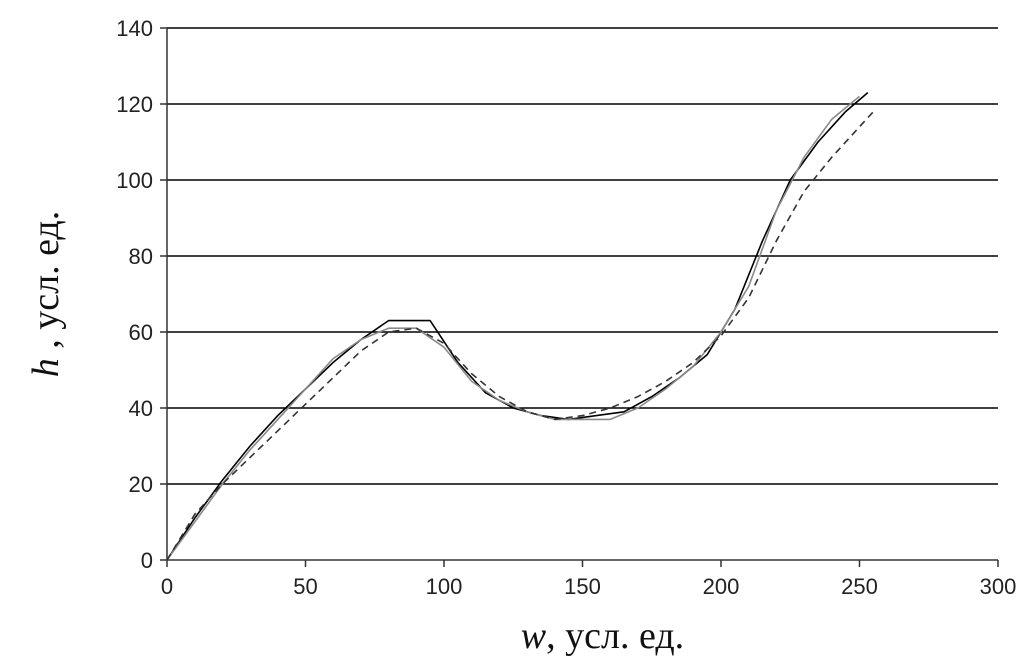  What do you see at coordinates (141, 294) in the screenshot?
I see `y-tick-labels: 0 20 40 60 80 100 120 140` at bounding box center [141, 294].